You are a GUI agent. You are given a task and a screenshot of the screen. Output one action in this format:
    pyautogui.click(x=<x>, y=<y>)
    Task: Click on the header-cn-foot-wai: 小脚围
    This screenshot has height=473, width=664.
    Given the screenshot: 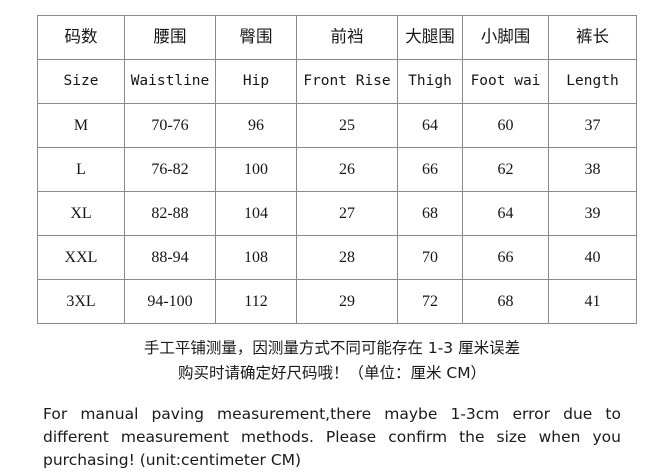 What is the action you would take?
    pyautogui.click(x=505, y=37)
    